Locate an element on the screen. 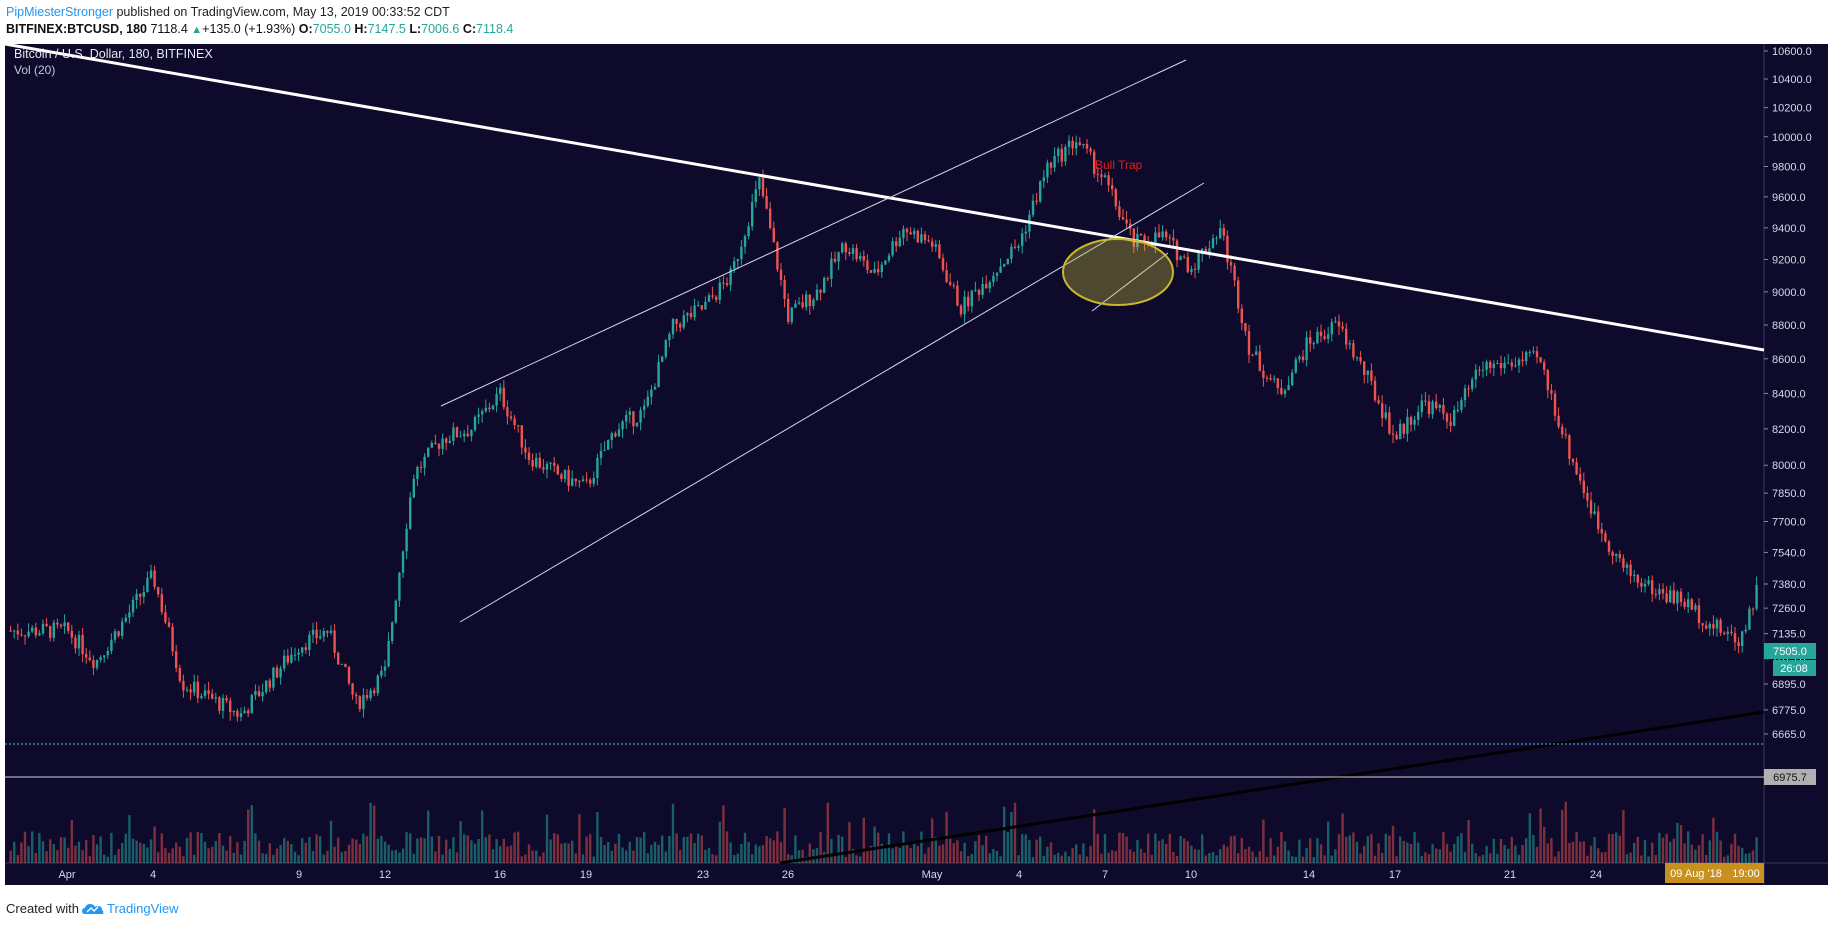 This screenshot has width=1828, height=927. y-tick-label: 9400.0 is located at coordinates (1789, 229).